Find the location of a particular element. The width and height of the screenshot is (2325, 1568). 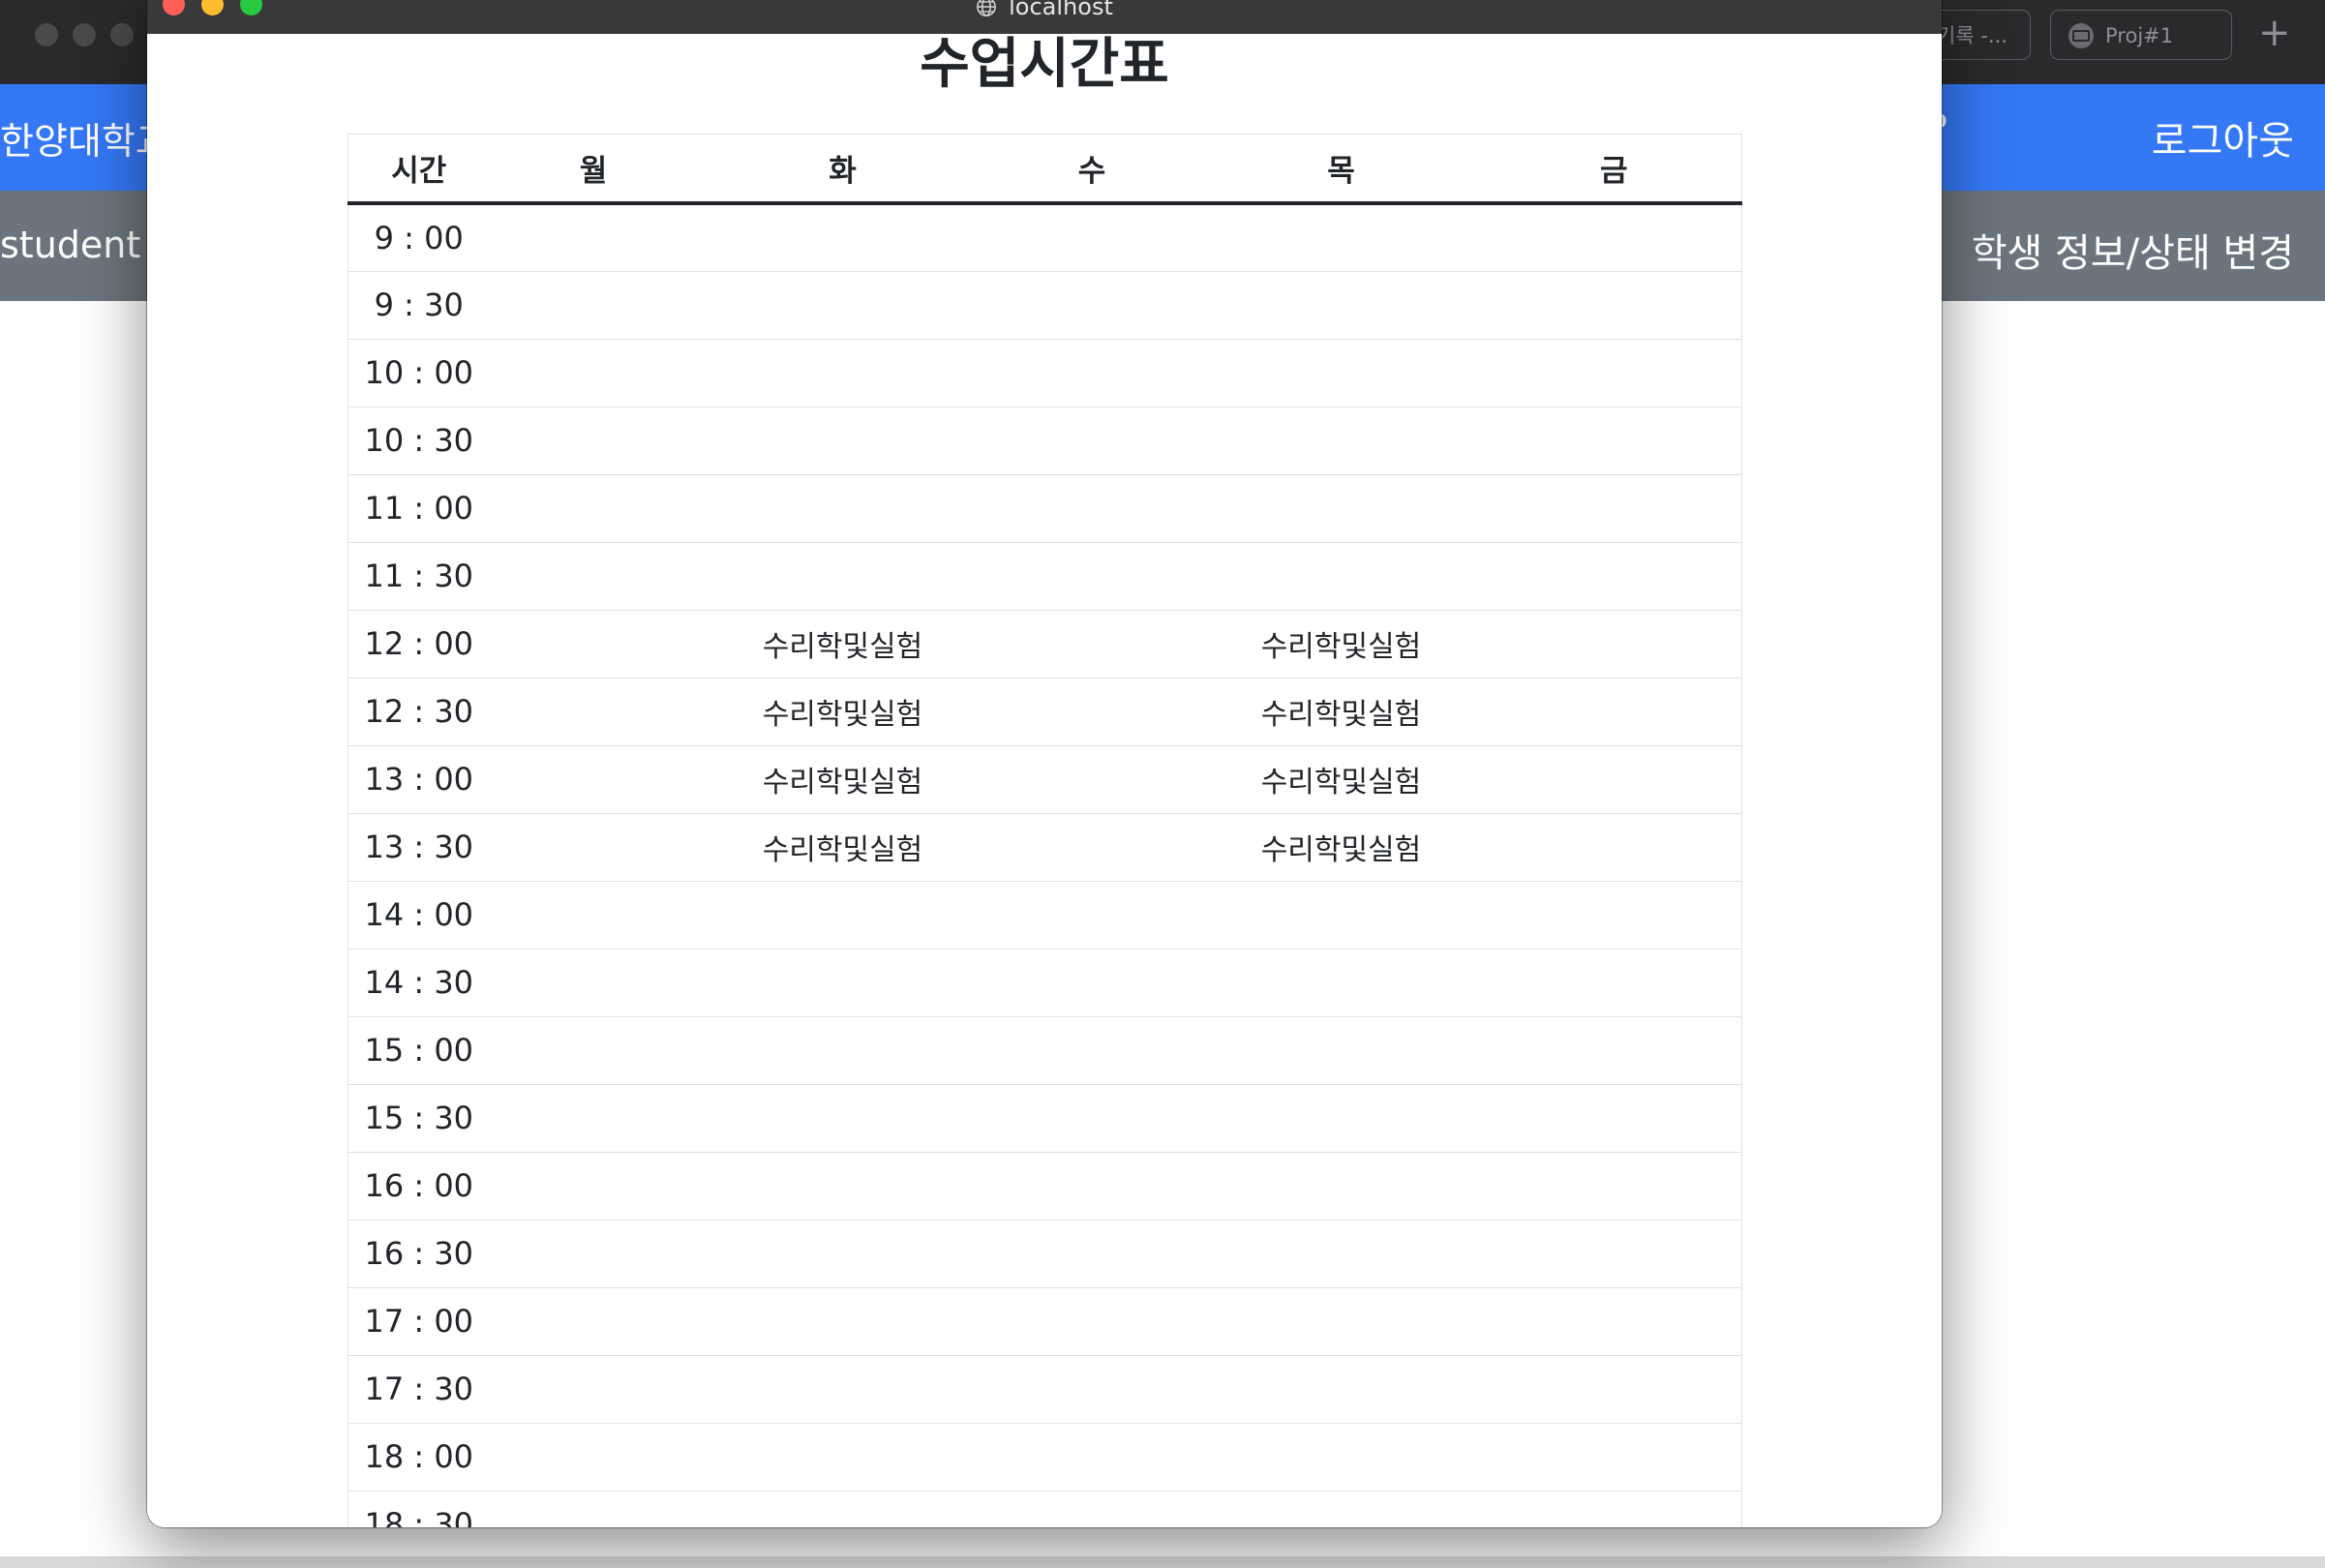

time-cell: 14 : 30 is located at coordinates (419, 982).